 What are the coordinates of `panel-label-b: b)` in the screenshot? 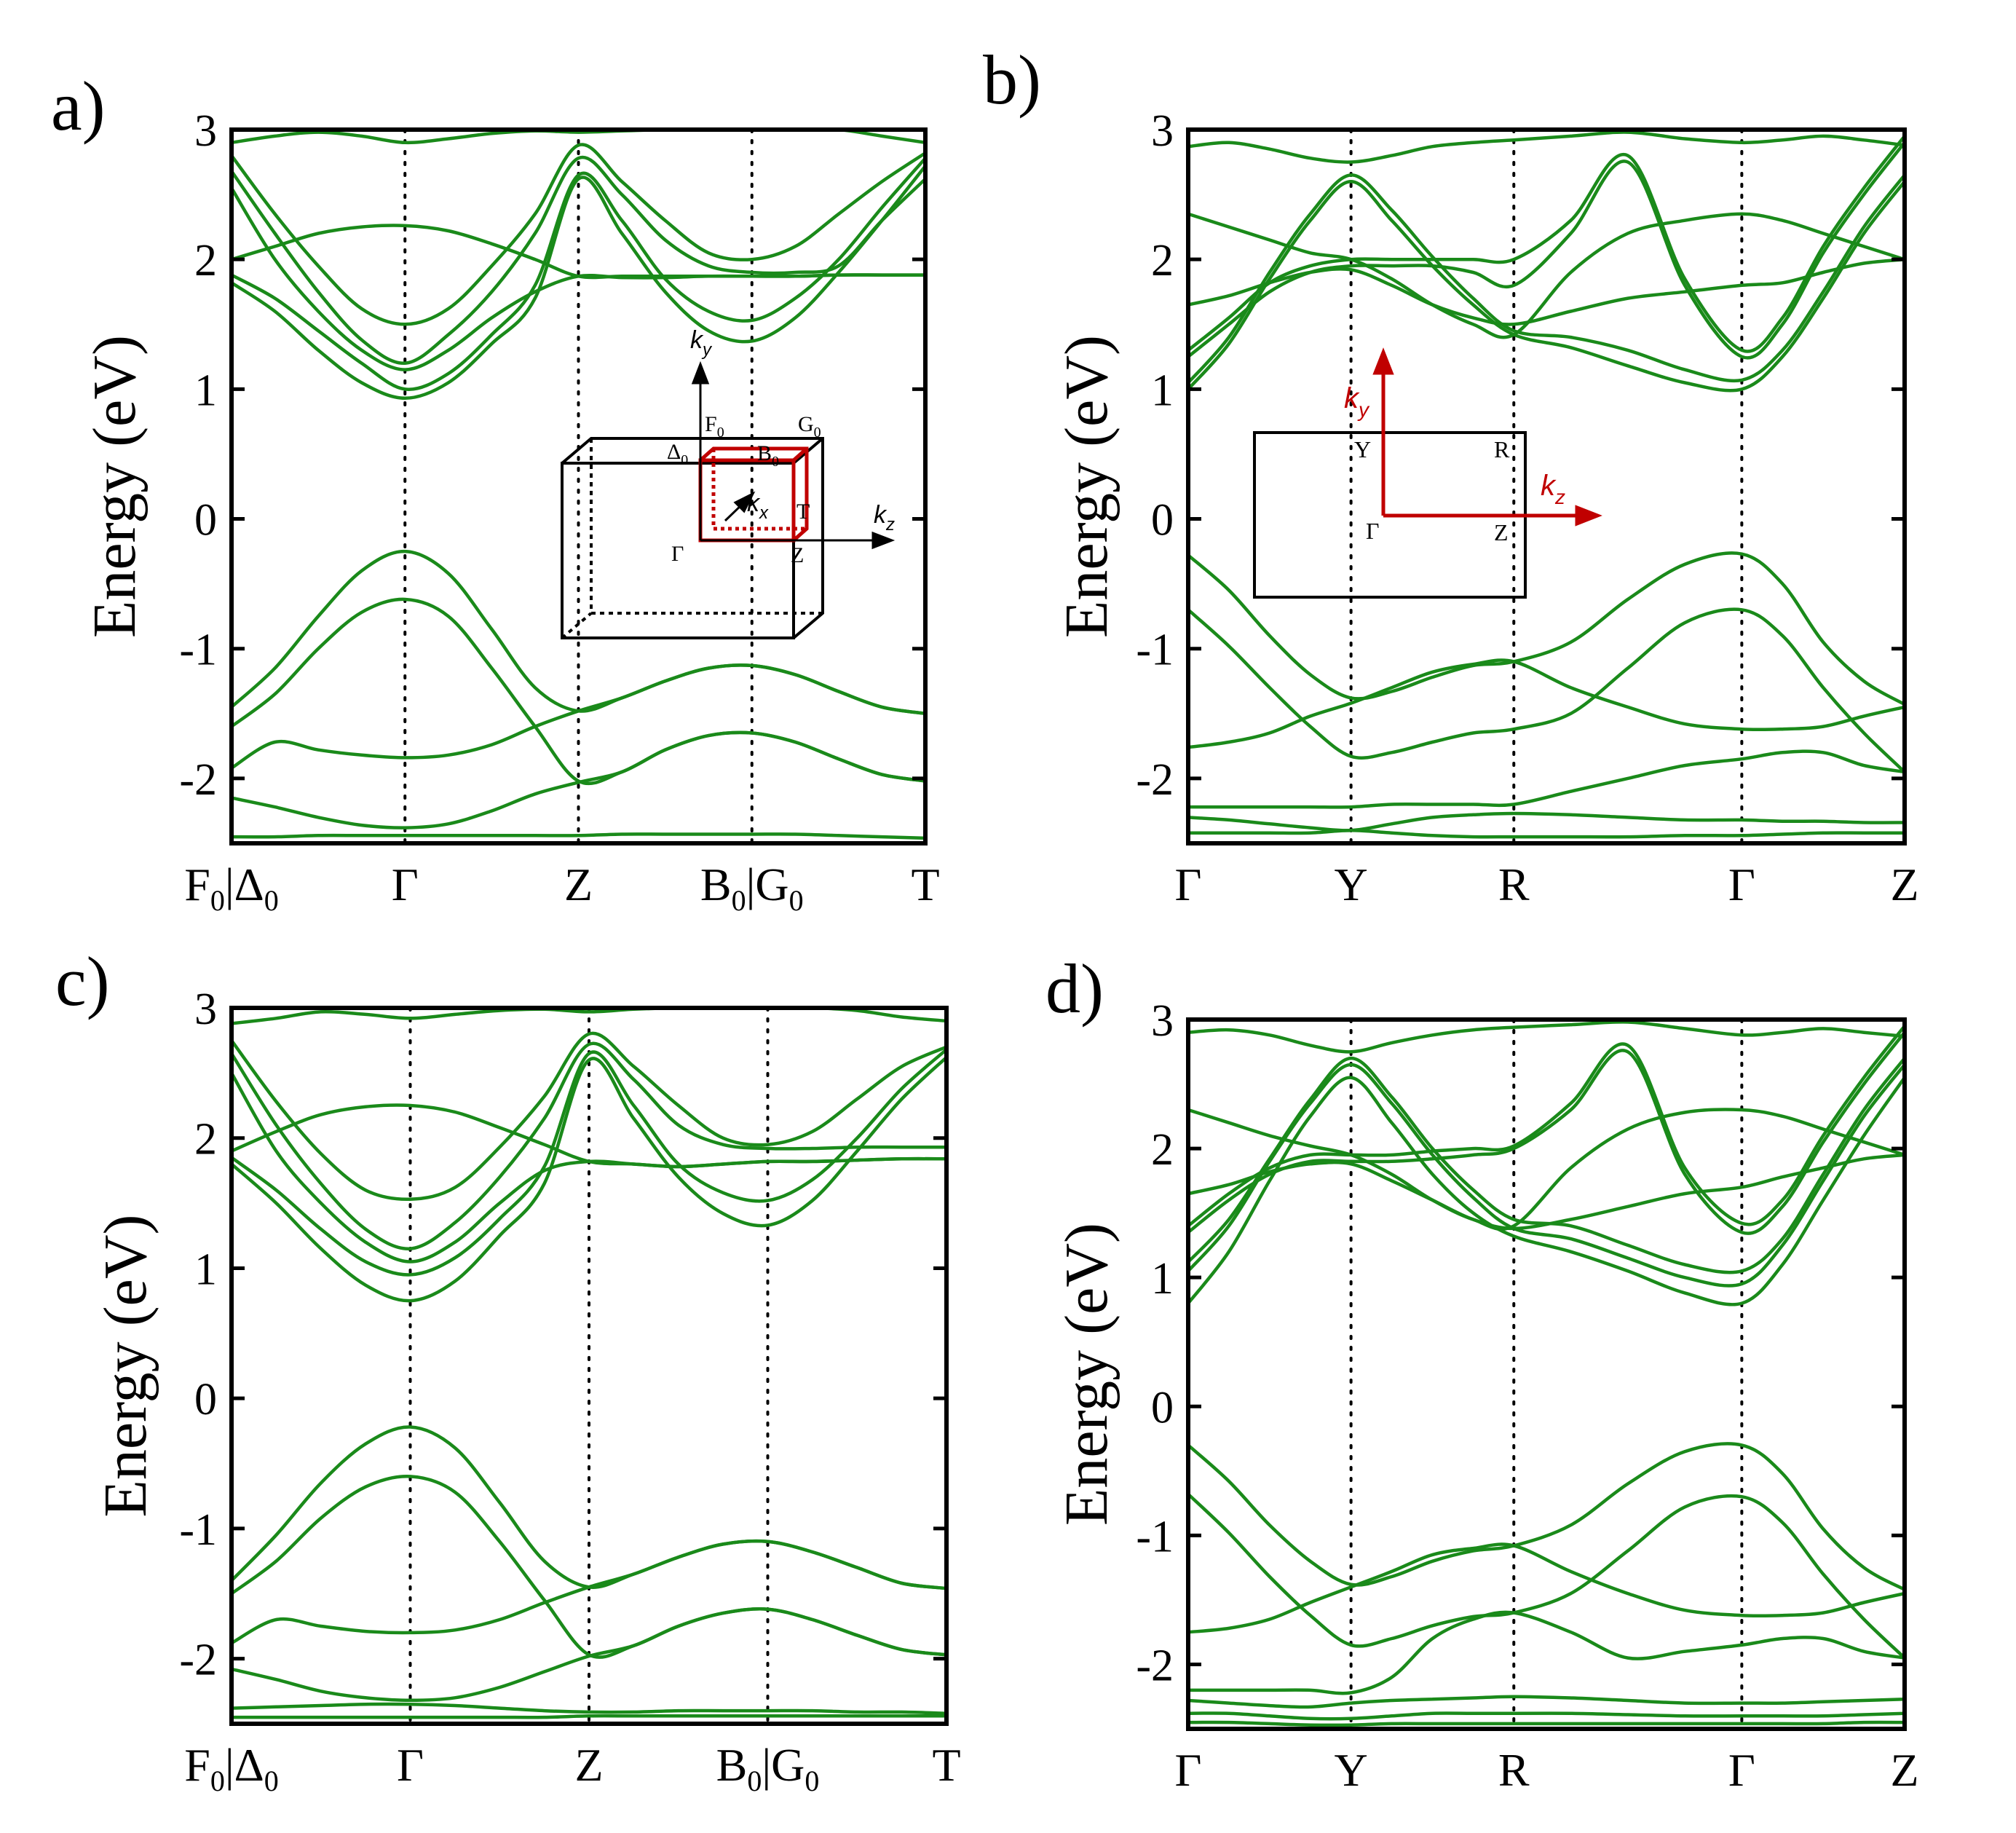 It's located at (1012, 80).